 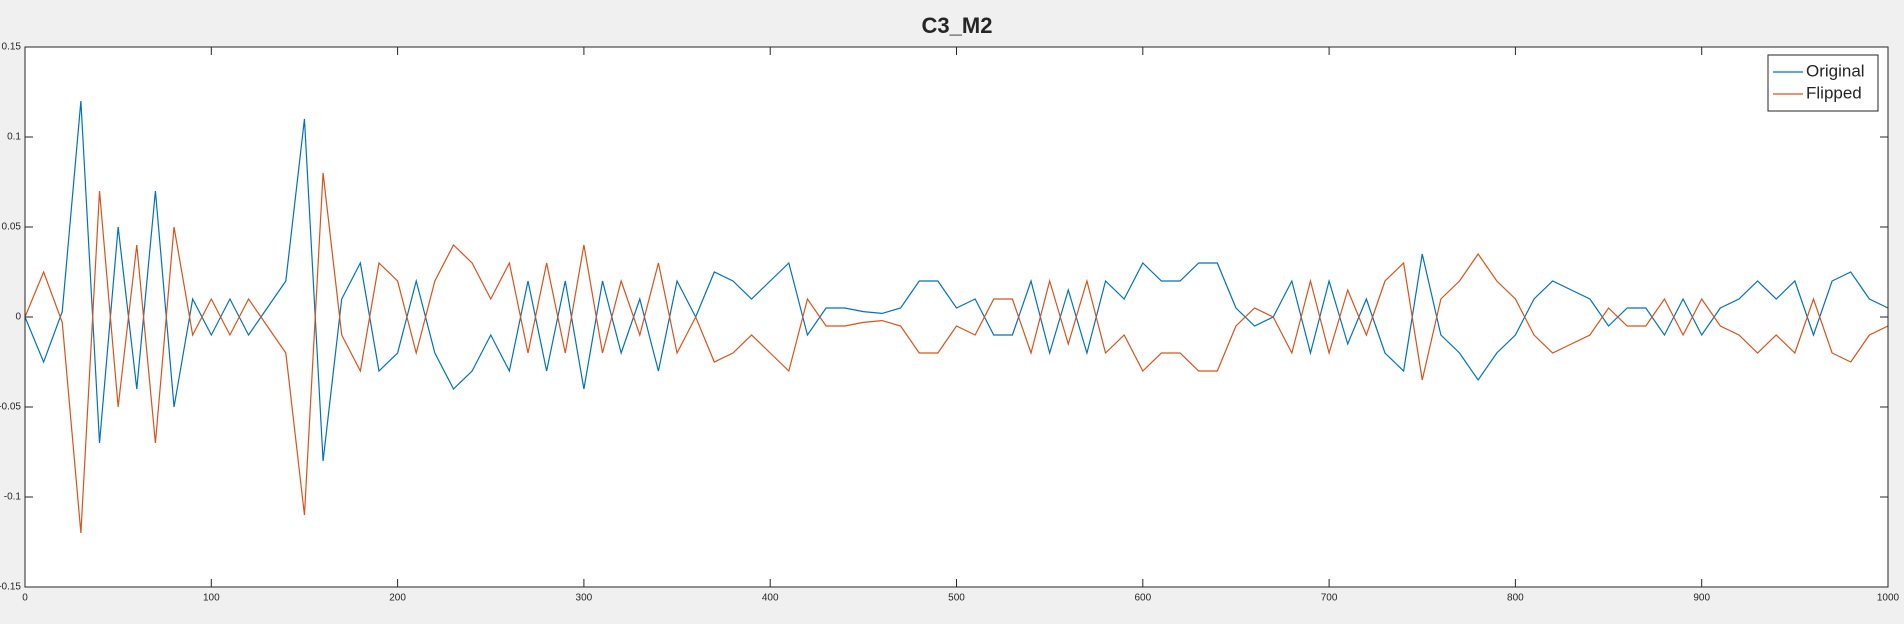 I want to click on y-tick-label: -0.05, so click(x=10, y=407).